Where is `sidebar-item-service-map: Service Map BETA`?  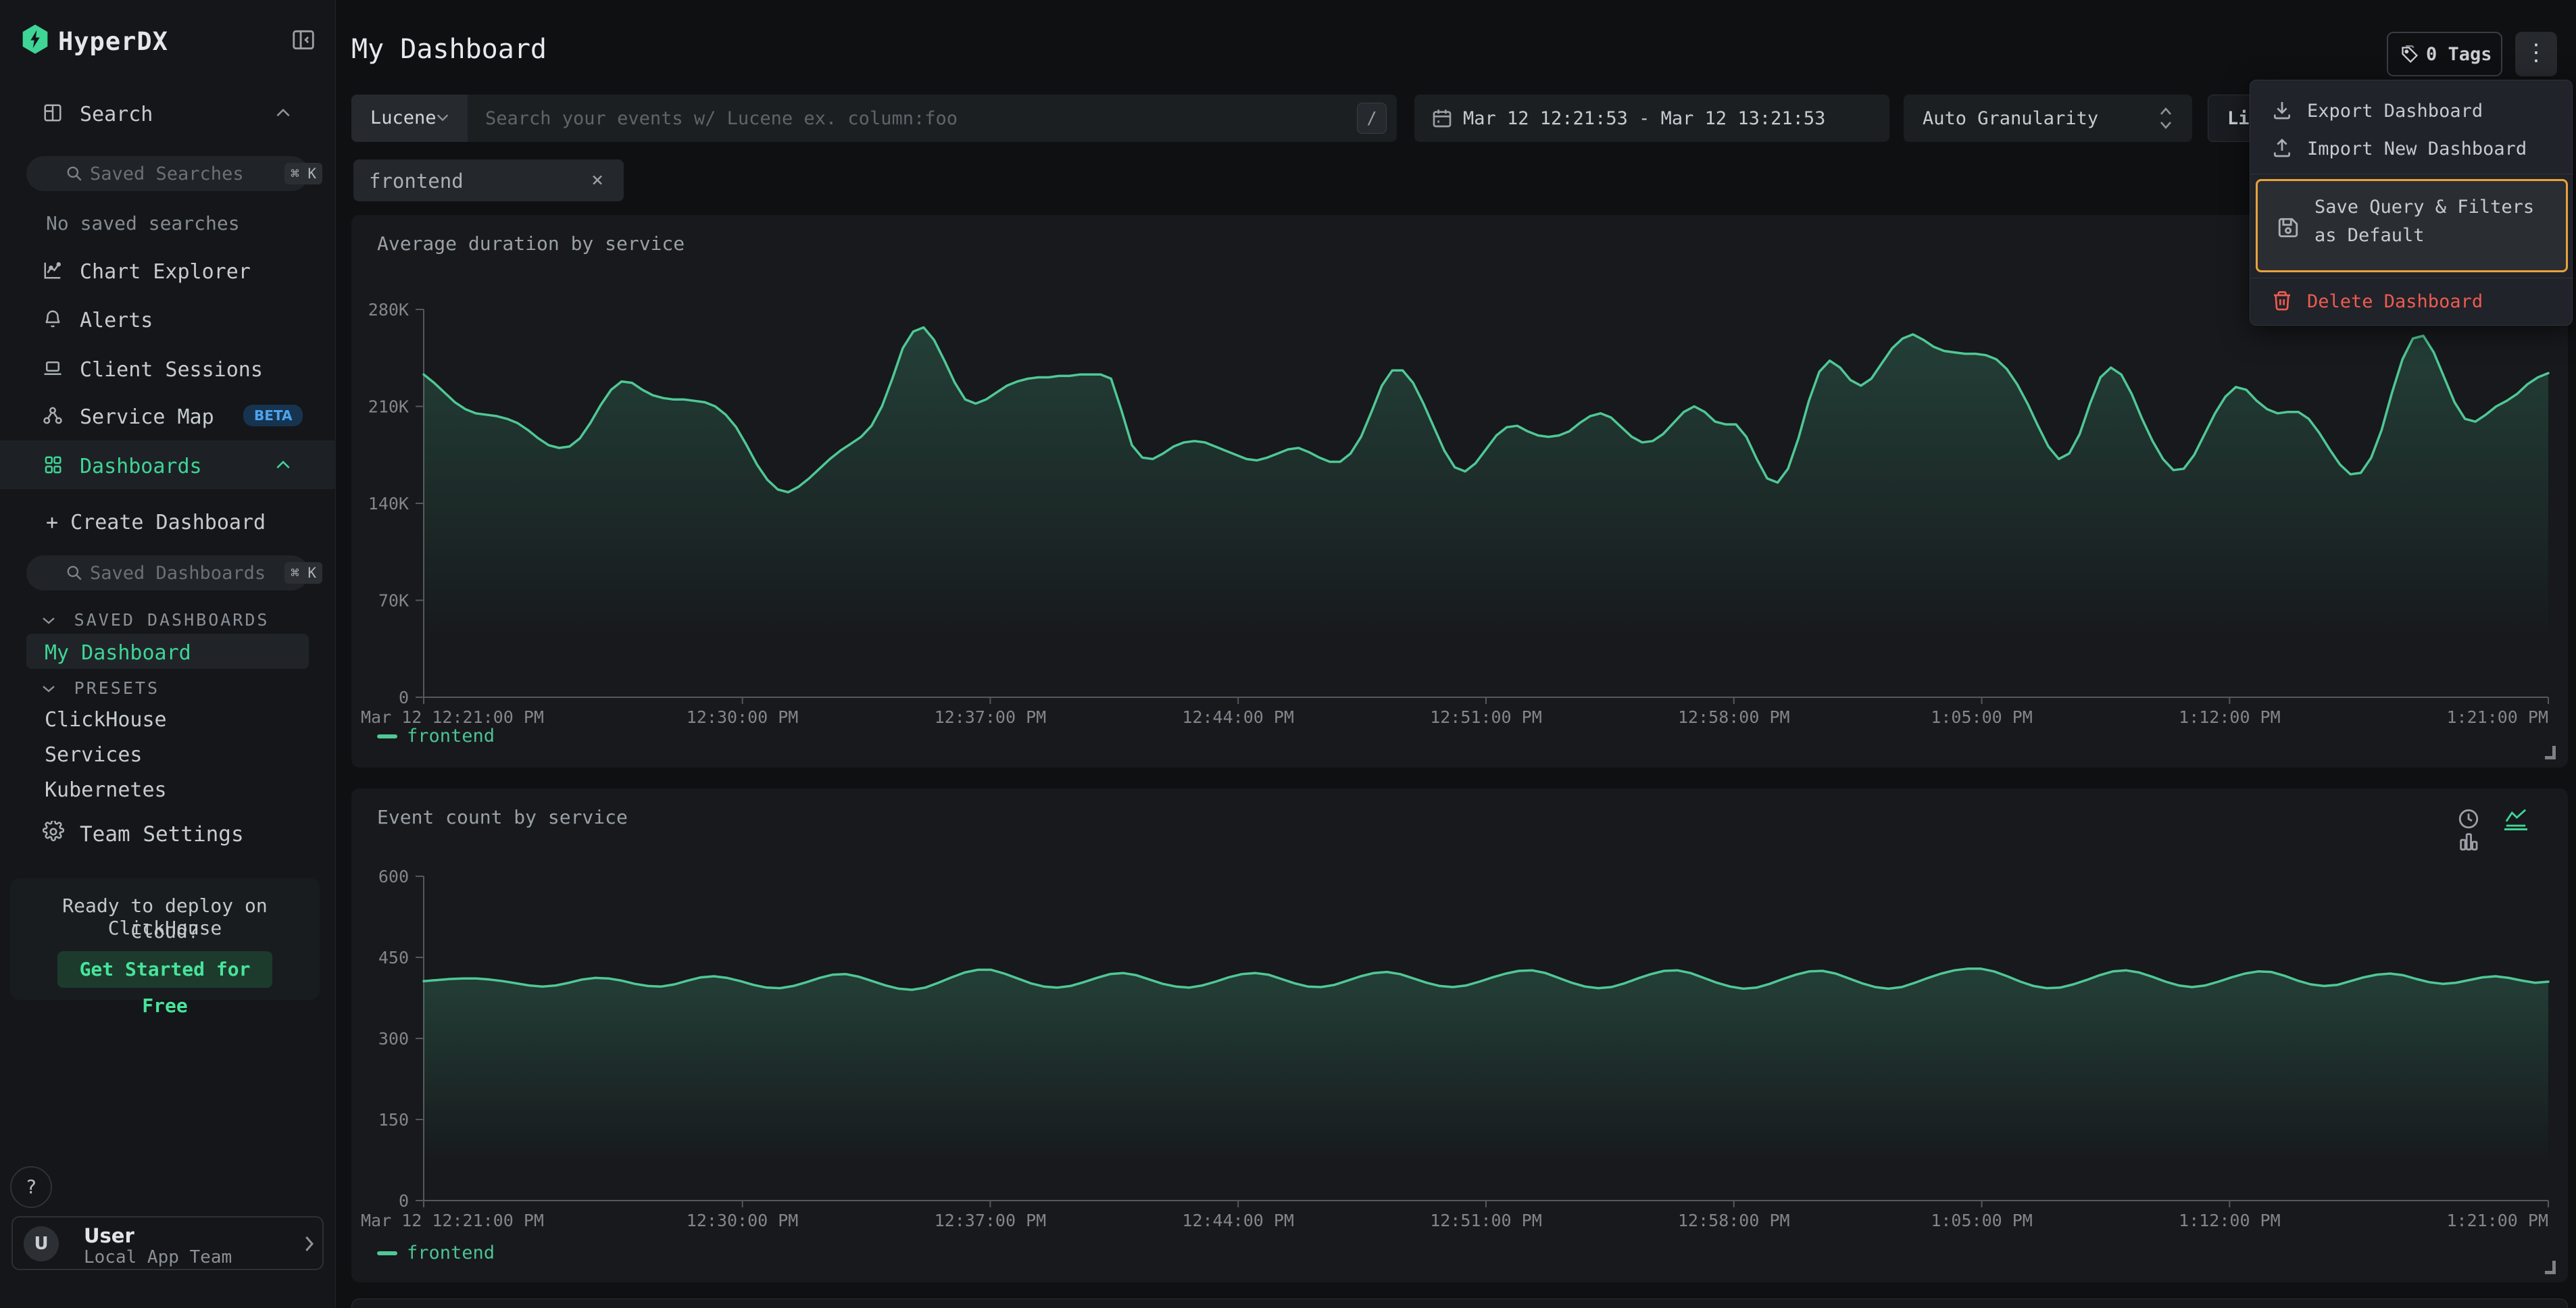 sidebar-item-service-map: Service Map BETA is located at coordinates (168, 416).